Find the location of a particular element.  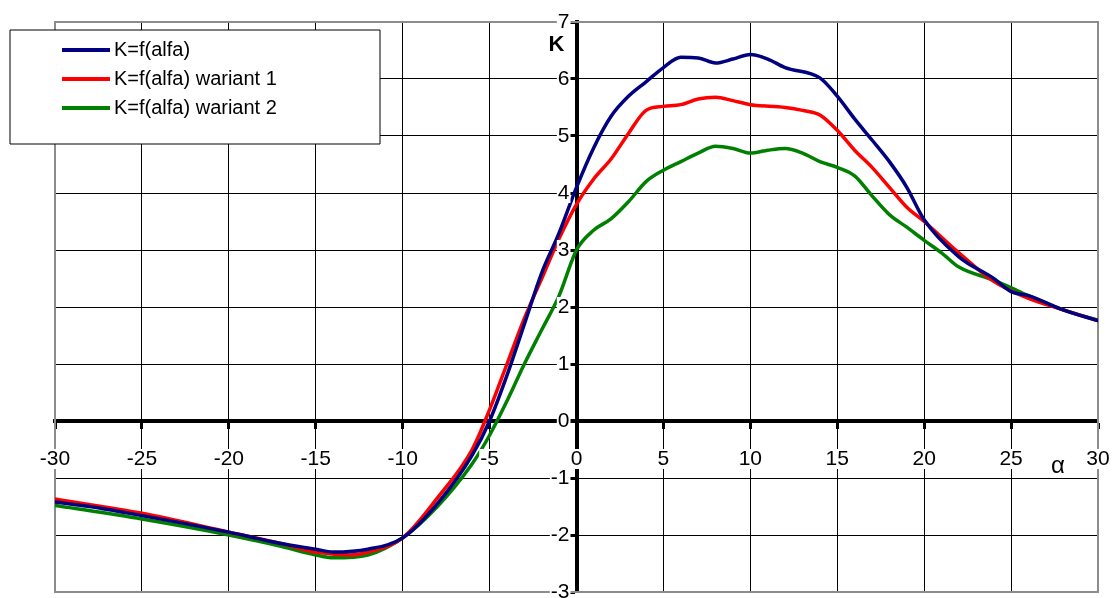

legend-label: K=f(alfa) wariant 1 is located at coordinates (195, 77).